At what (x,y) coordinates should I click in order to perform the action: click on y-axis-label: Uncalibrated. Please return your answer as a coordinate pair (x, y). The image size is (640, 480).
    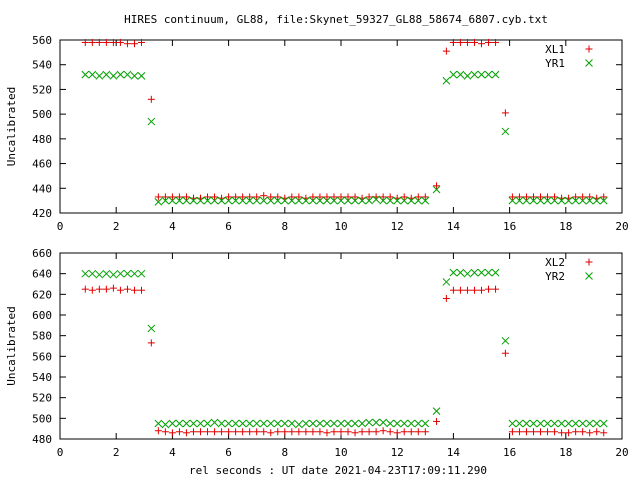
    Looking at the image, I should click on (11, 126).